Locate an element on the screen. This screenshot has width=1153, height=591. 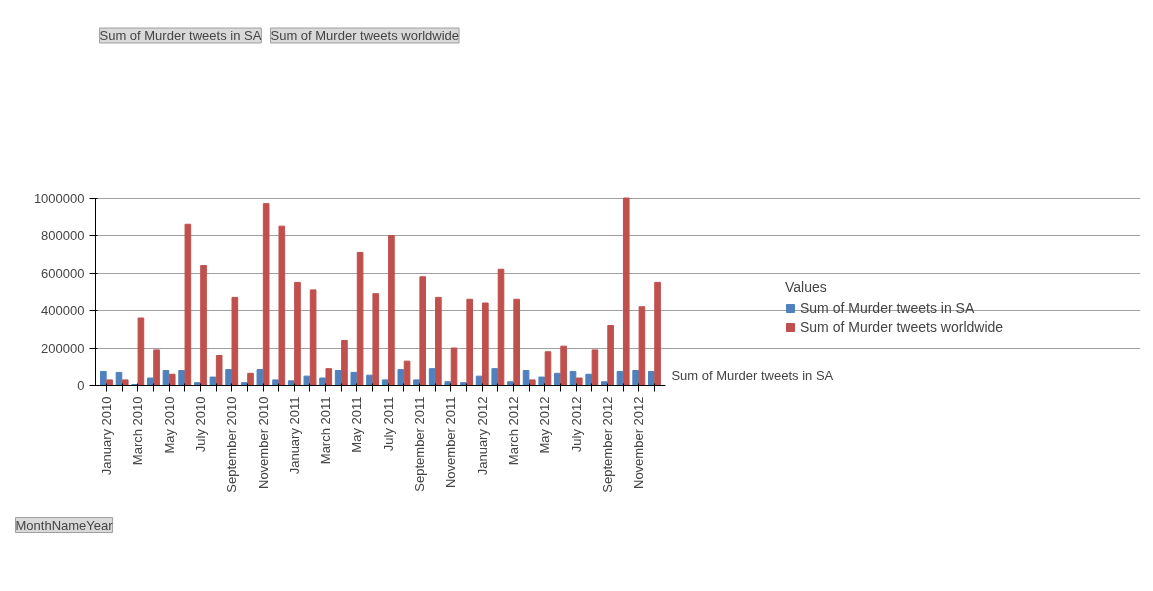
x-tick-label: July 2011 is located at coordinates (388, 424).